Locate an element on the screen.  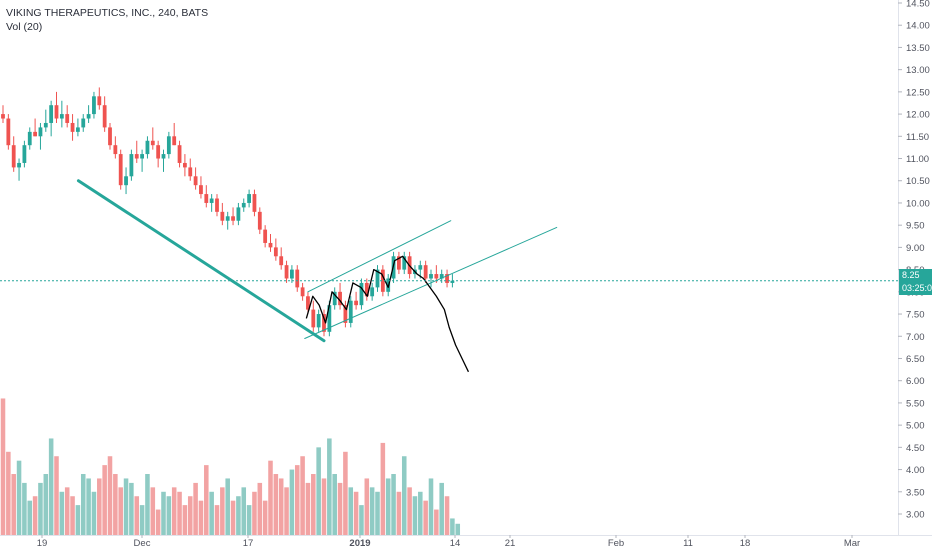
current-price-label: 8.25 is located at coordinates (915, 275).